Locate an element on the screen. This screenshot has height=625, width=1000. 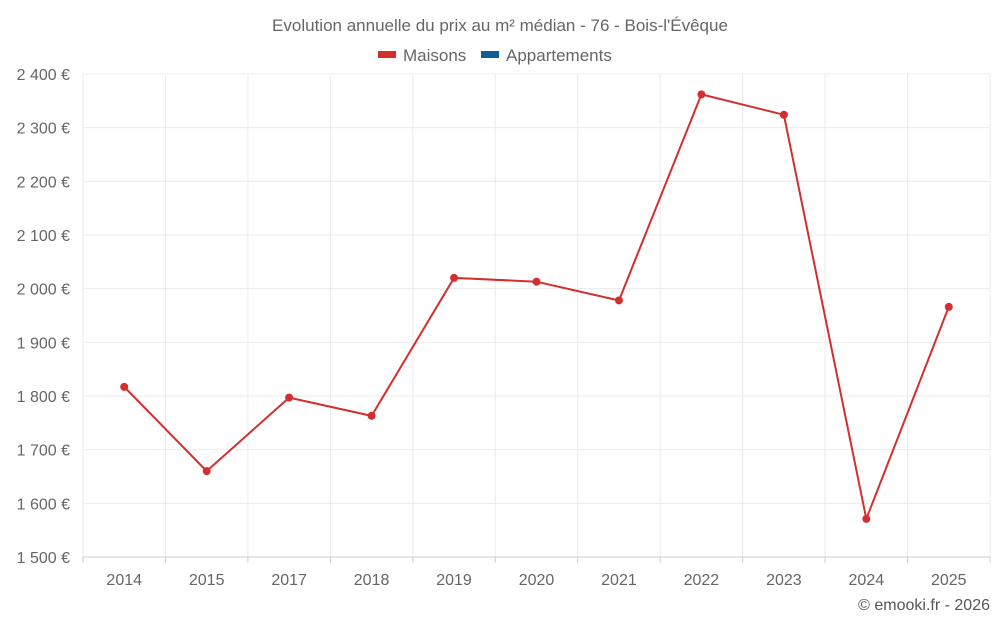
legend-item-appartements: Appartements is located at coordinates (546, 55).